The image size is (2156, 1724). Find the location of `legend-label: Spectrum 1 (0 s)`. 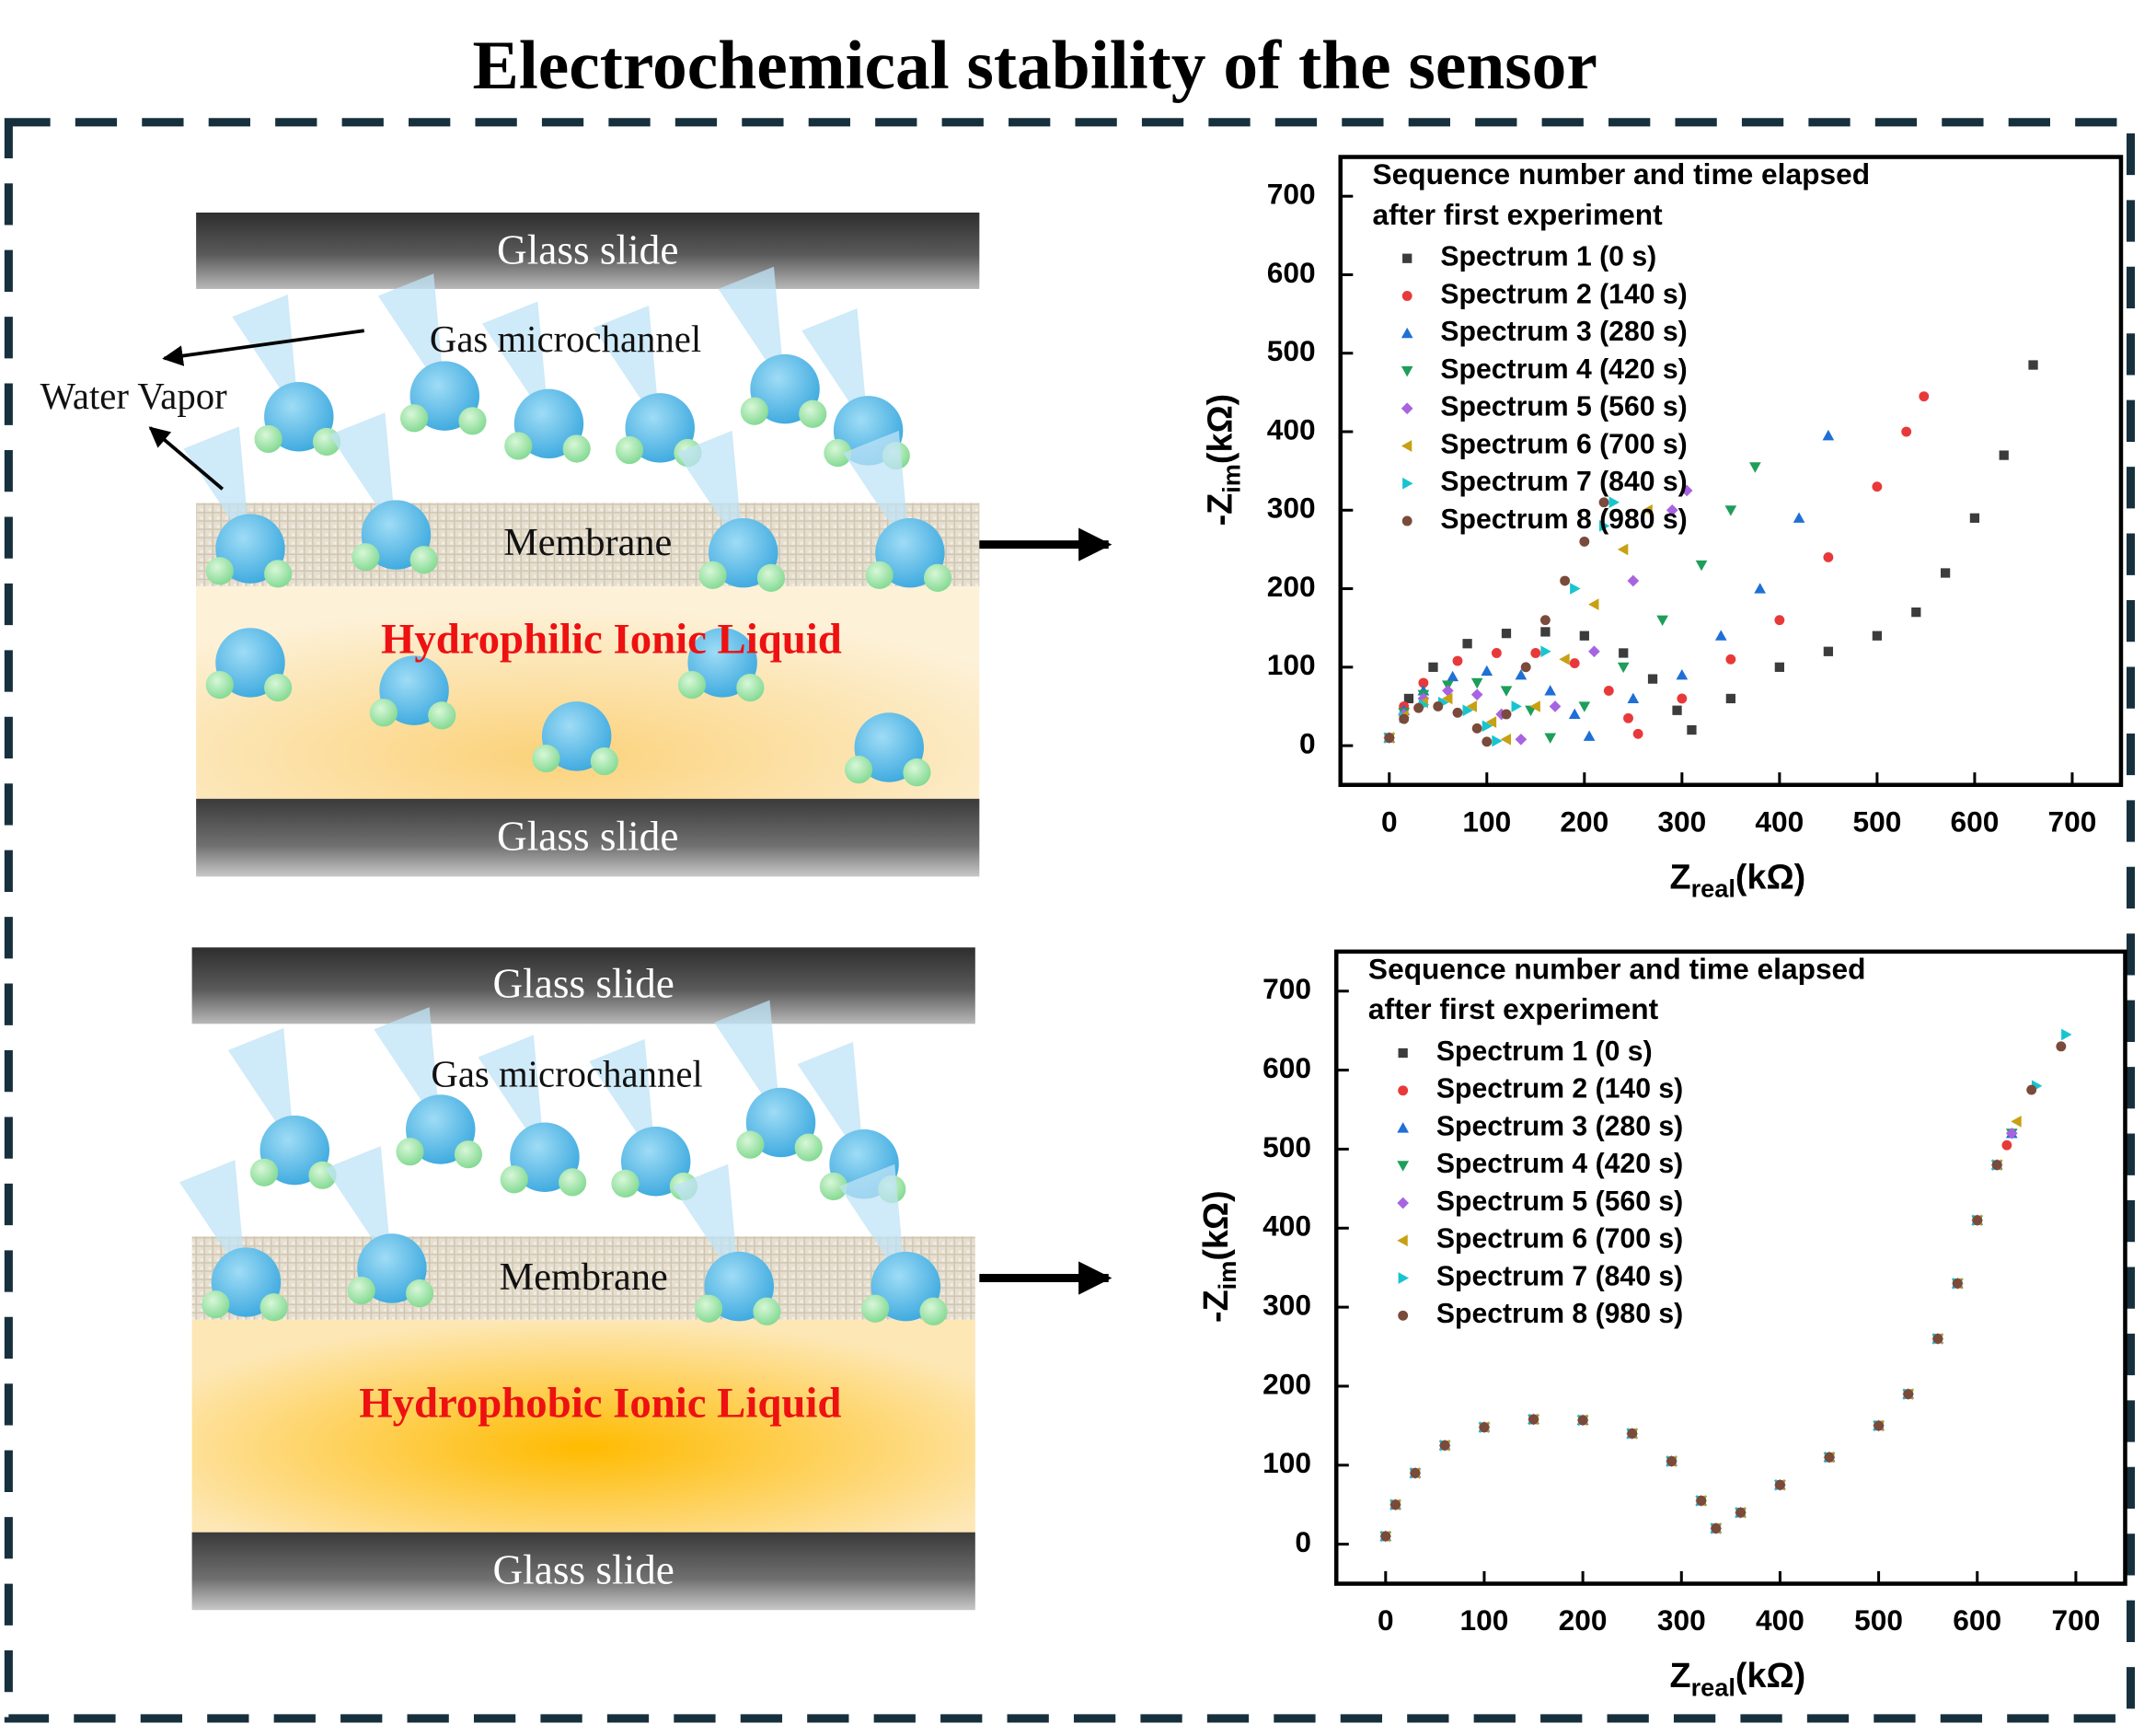

legend-label: Spectrum 1 (0 s) is located at coordinates (1548, 257).